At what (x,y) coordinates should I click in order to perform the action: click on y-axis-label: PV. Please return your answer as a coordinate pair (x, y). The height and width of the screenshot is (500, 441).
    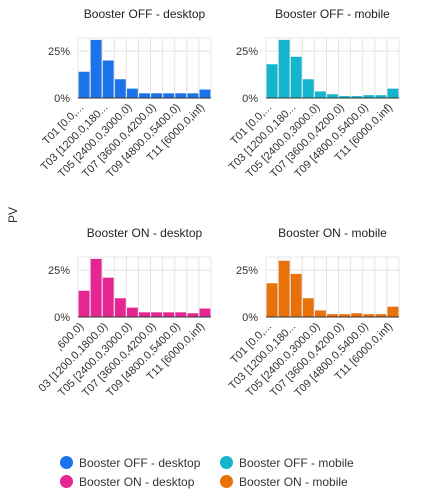
    Looking at the image, I should click on (13, 215).